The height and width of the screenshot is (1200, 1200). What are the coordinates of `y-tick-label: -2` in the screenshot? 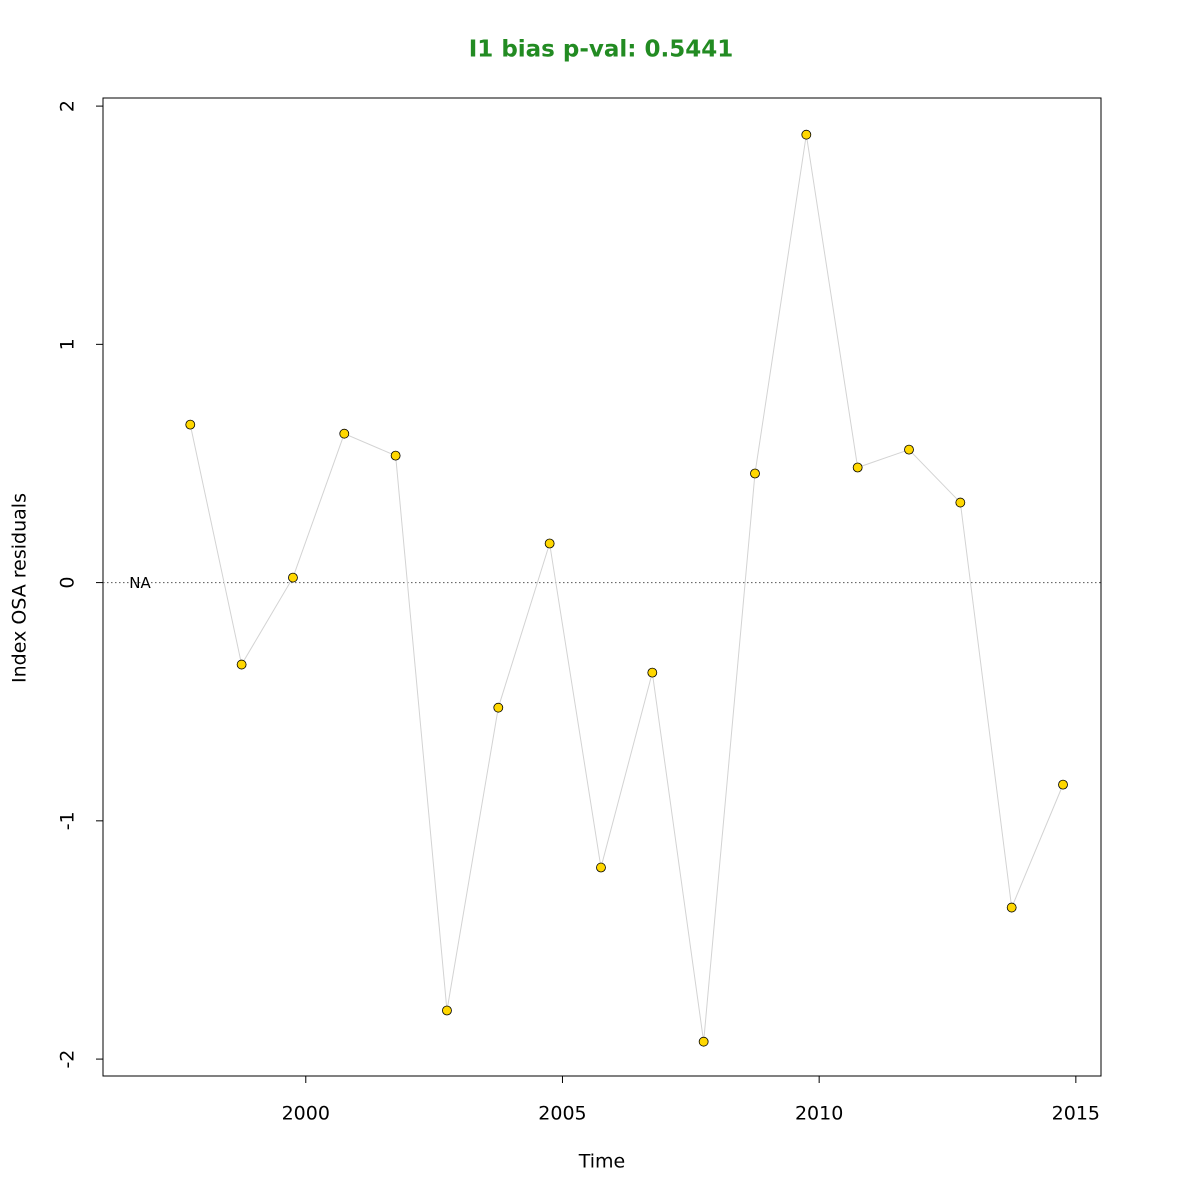 It's located at (68, 1059).